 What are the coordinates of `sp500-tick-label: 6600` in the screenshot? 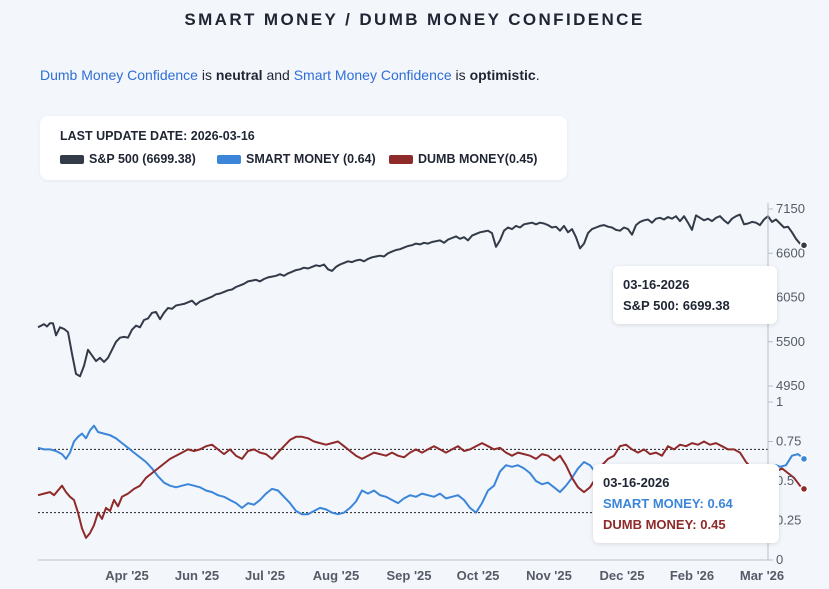 It's located at (790, 252).